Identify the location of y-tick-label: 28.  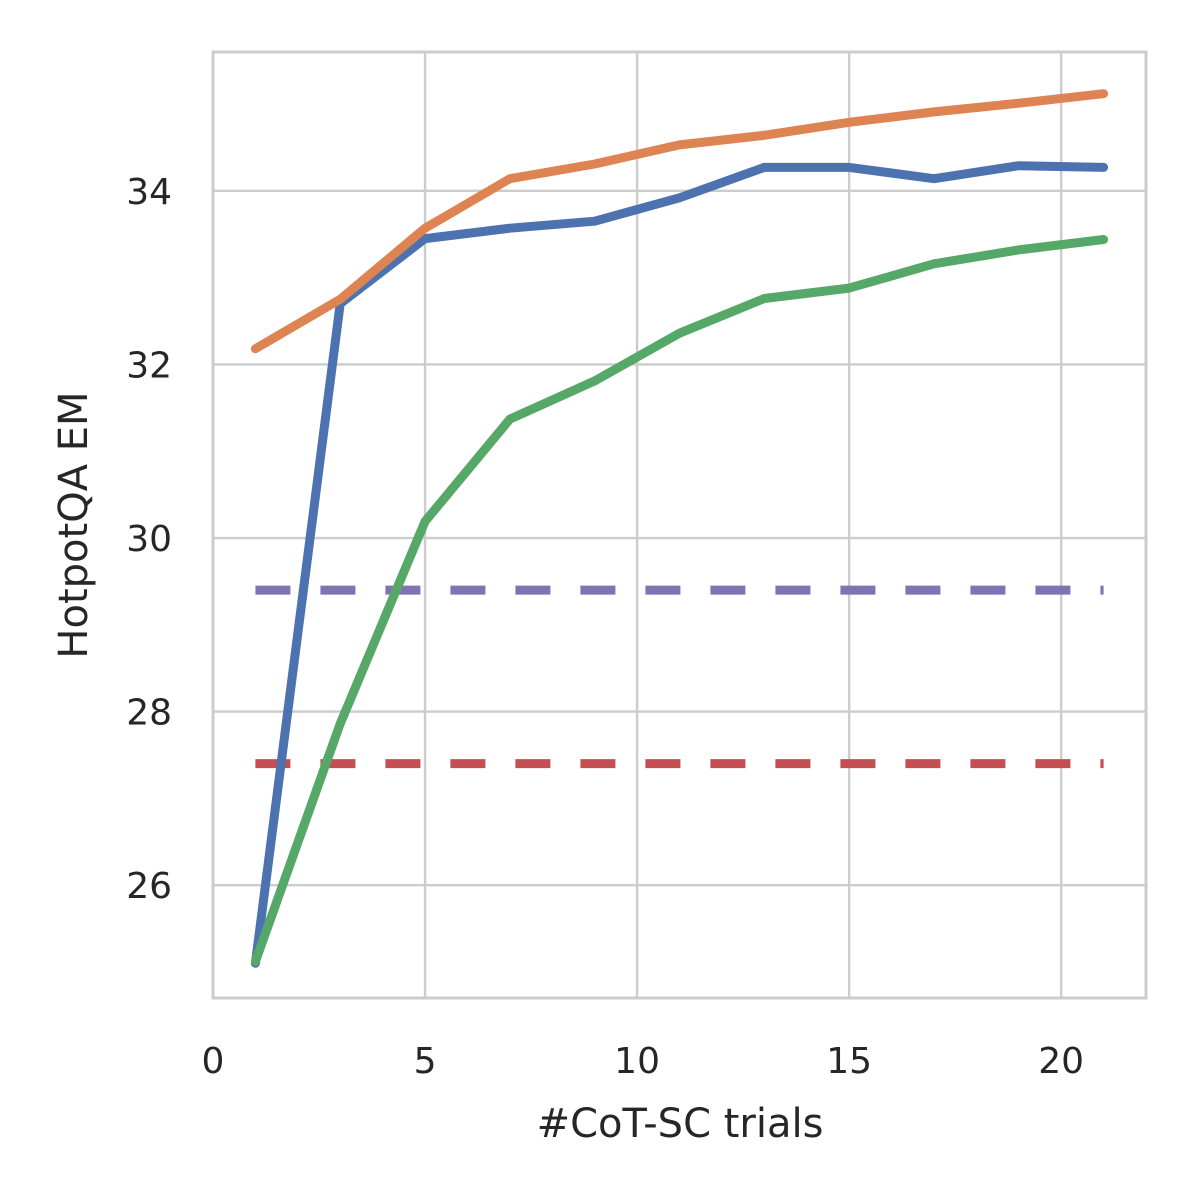
(149, 713).